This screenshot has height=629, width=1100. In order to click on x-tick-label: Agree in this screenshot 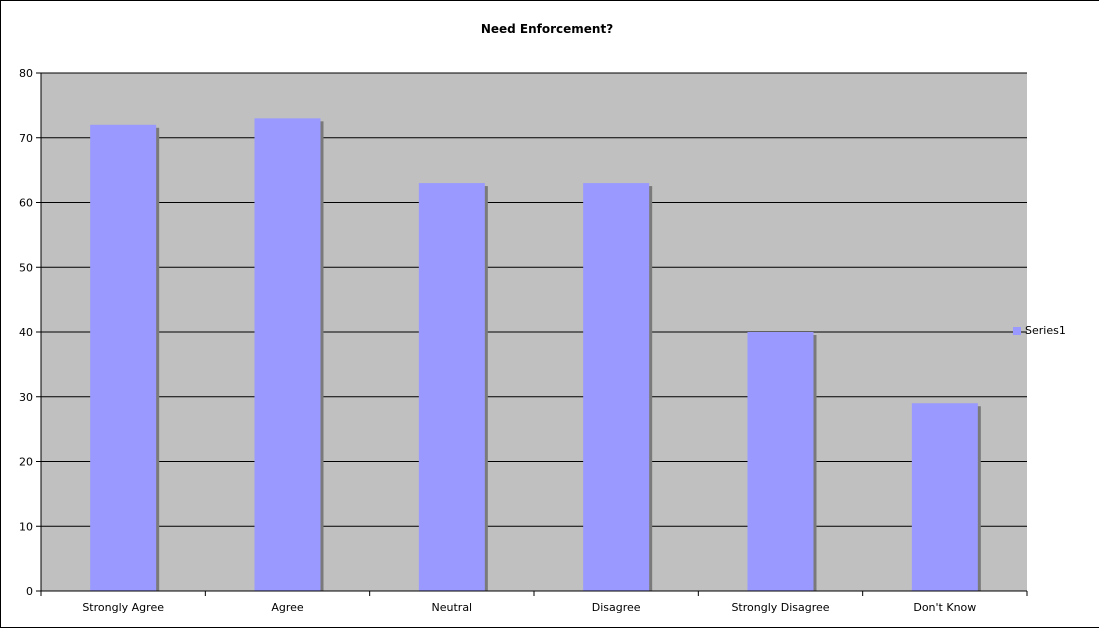, I will do `click(287, 607)`.